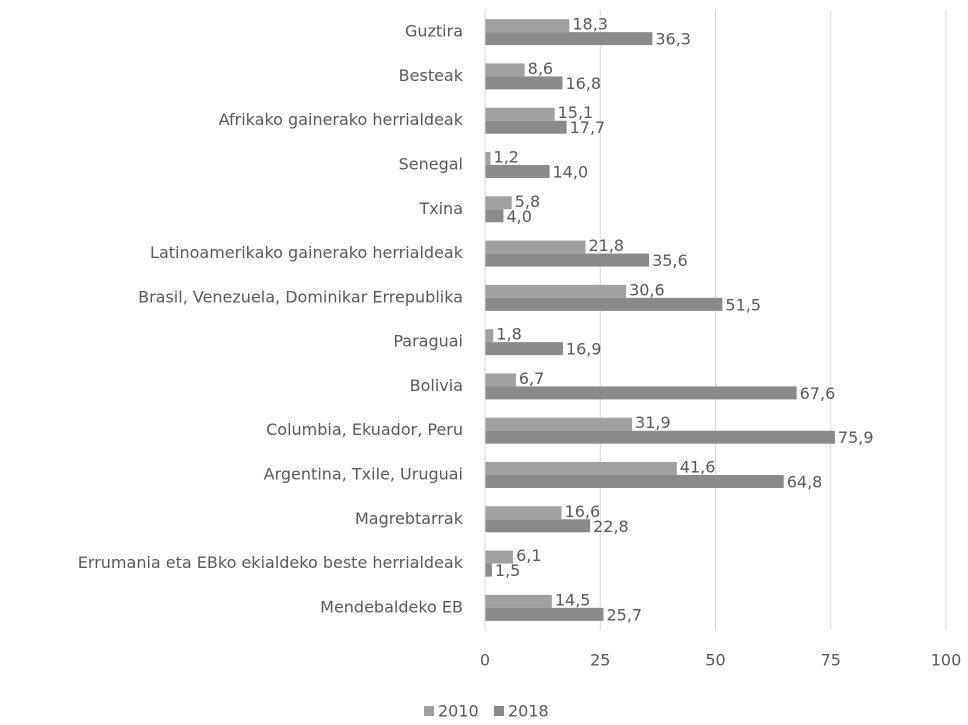 Image resolution: width=968 pixels, height=725 pixels. What do you see at coordinates (583, 83) in the screenshot?
I see `data-label: 16,8` at bounding box center [583, 83].